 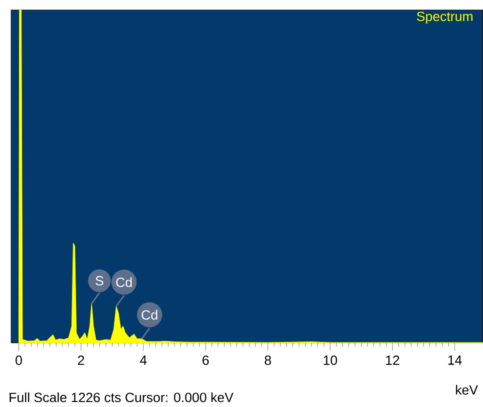 I want to click on x-tick-label: 0, so click(x=19, y=361).